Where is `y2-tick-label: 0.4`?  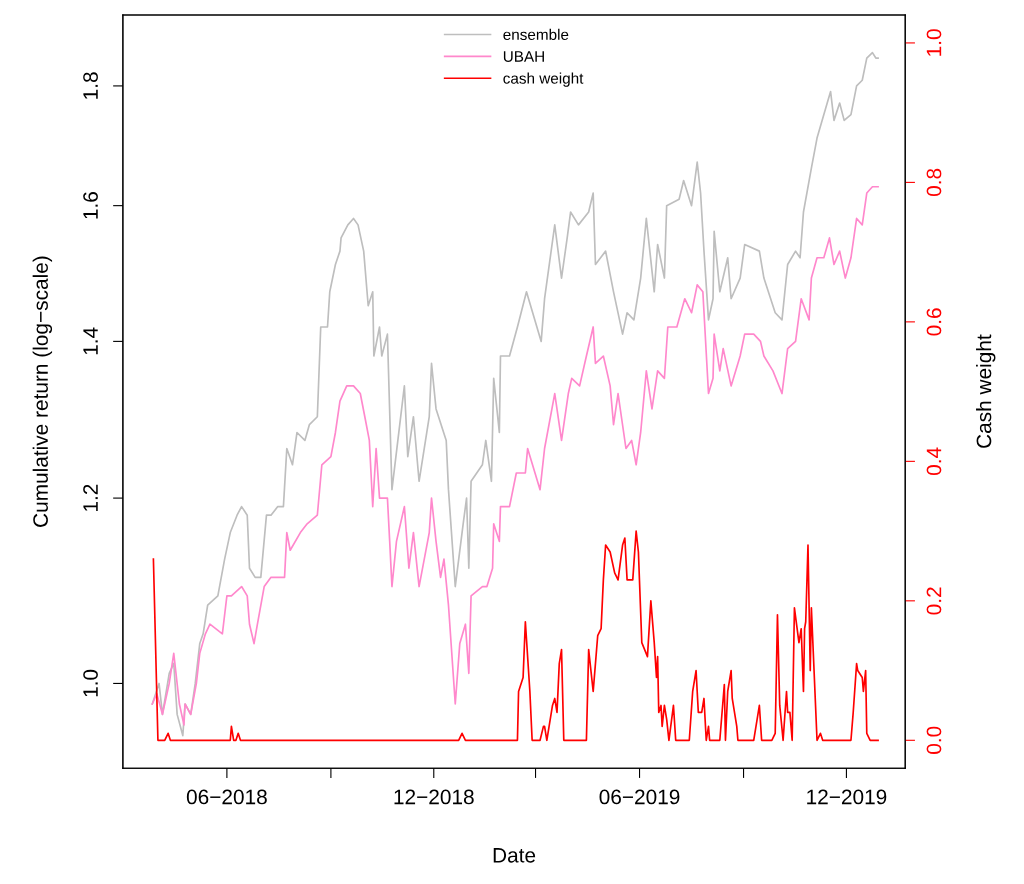 y2-tick-label: 0.4 is located at coordinates (934, 461).